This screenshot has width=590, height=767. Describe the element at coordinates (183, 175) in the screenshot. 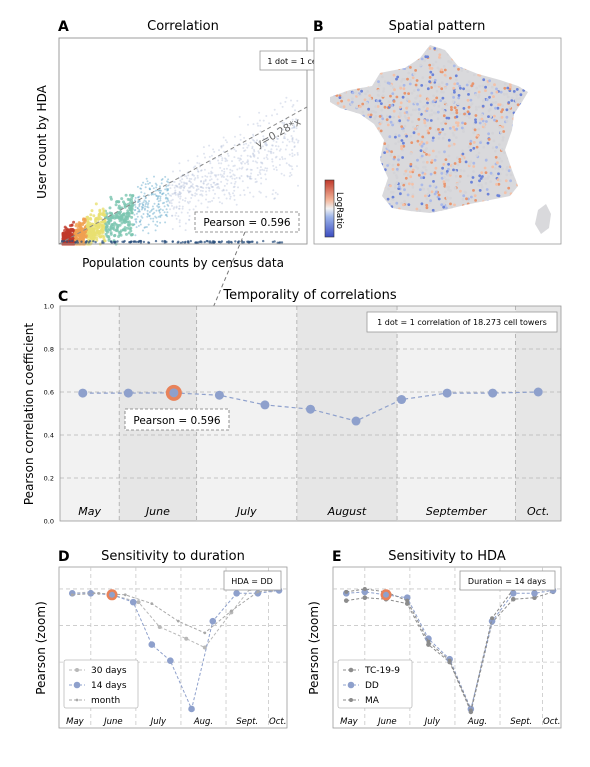

I see `fit-line` at that location.